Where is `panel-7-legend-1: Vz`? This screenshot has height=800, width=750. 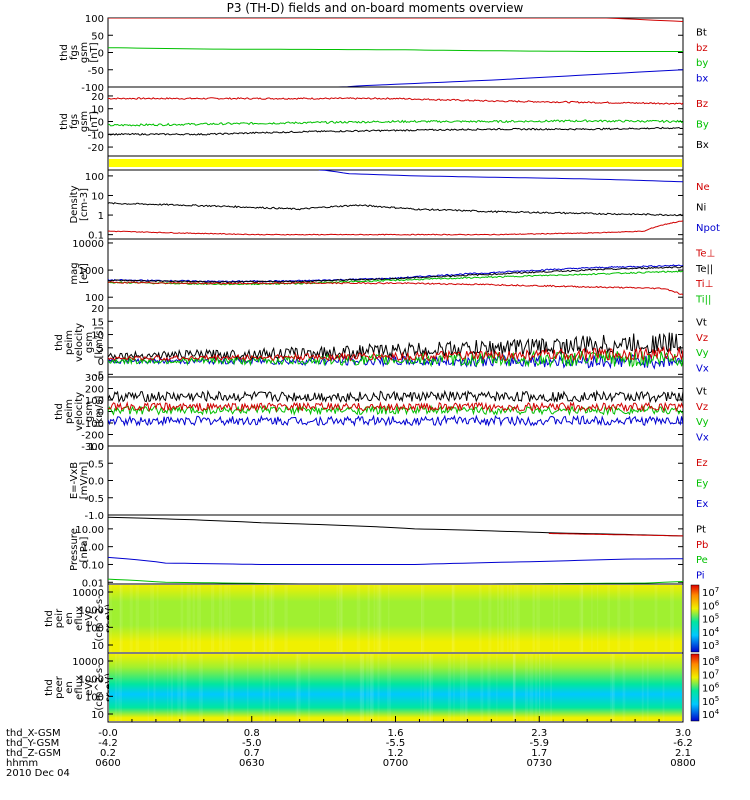 panel-7-legend-1: Vz is located at coordinates (702, 407).